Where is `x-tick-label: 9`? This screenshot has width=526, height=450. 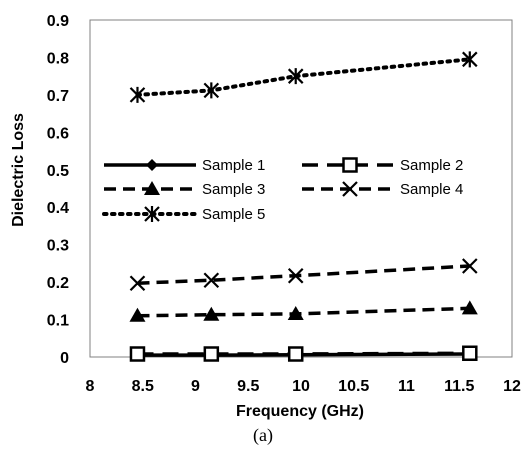 x-tick-label: 9 is located at coordinates (195, 386).